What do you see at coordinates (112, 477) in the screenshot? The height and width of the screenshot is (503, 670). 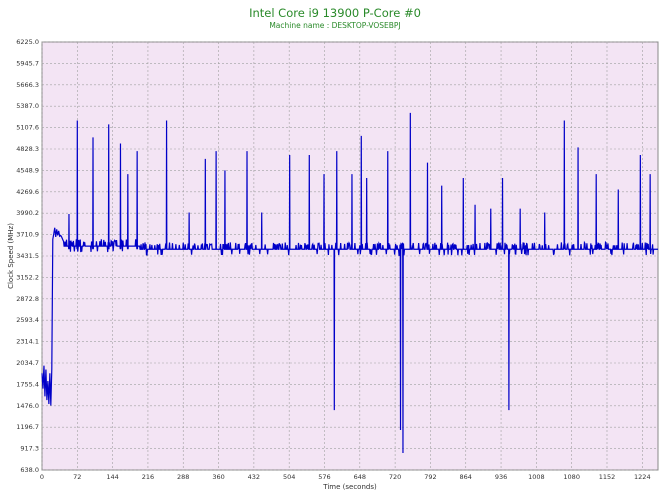 I see `x-tick-label: 144` at bounding box center [112, 477].